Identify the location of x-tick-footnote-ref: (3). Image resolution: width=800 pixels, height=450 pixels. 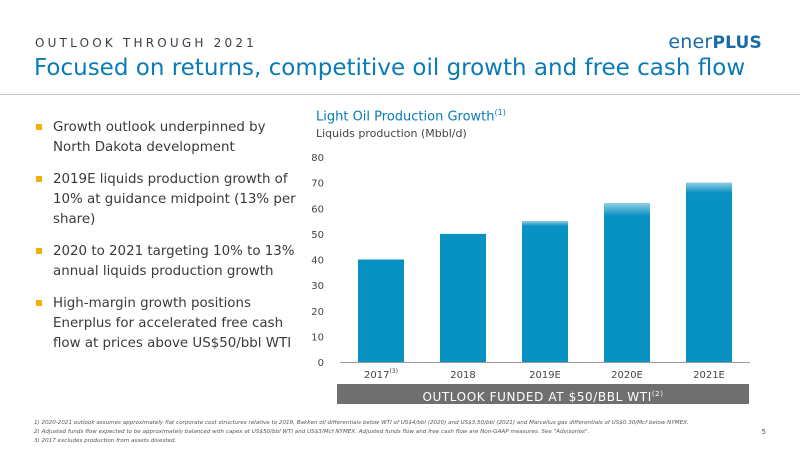
(393, 371).